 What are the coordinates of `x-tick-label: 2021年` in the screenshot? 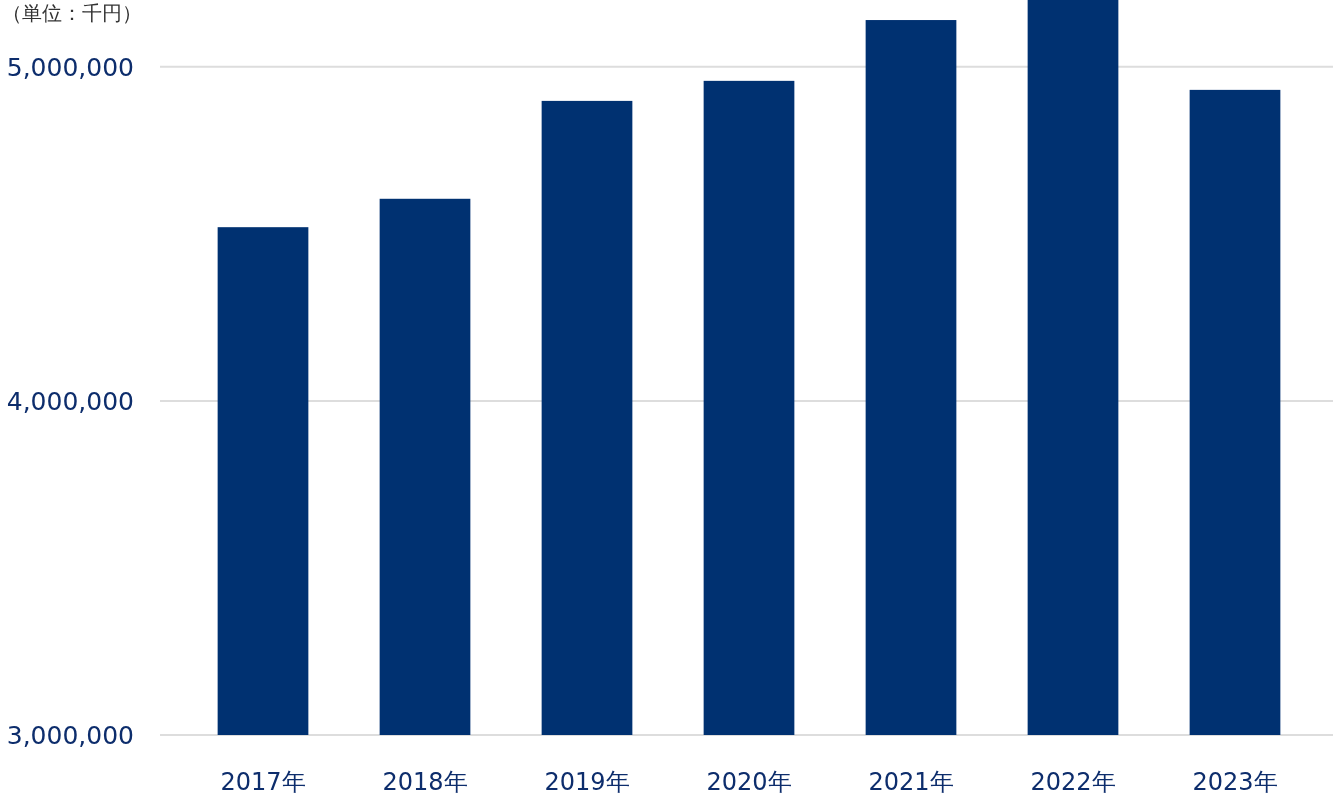 It's located at (911, 782).